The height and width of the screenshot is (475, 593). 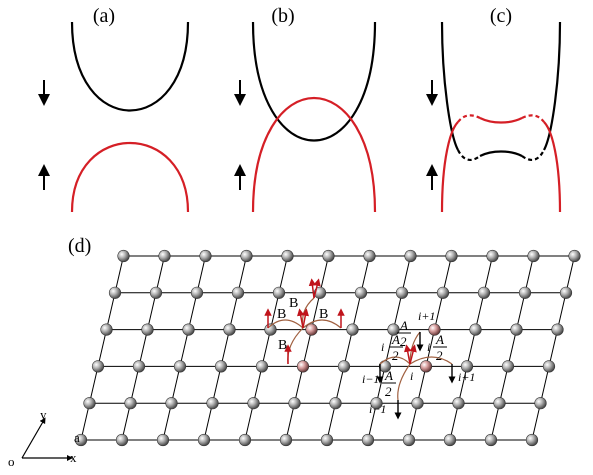 What do you see at coordinates (449, 167) in the screenshot?
I see `spin-up-band-c-left` at bounding box center [449, 167].